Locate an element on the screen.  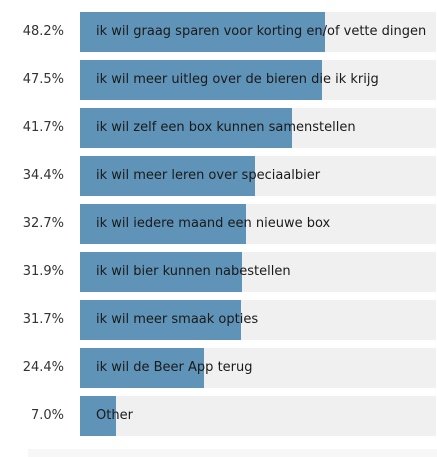
bar-track: ik wil zelf een box kunnen samenstellen is located at coordinates (258, 128).